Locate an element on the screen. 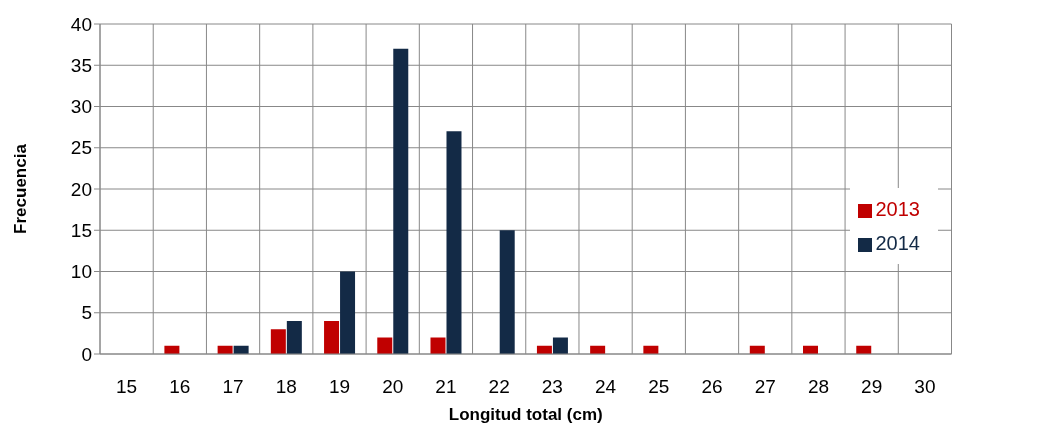 The width and height of the screenshot is (1051, 444). x-tick-label: 15 is located at coordinates (127, 387).